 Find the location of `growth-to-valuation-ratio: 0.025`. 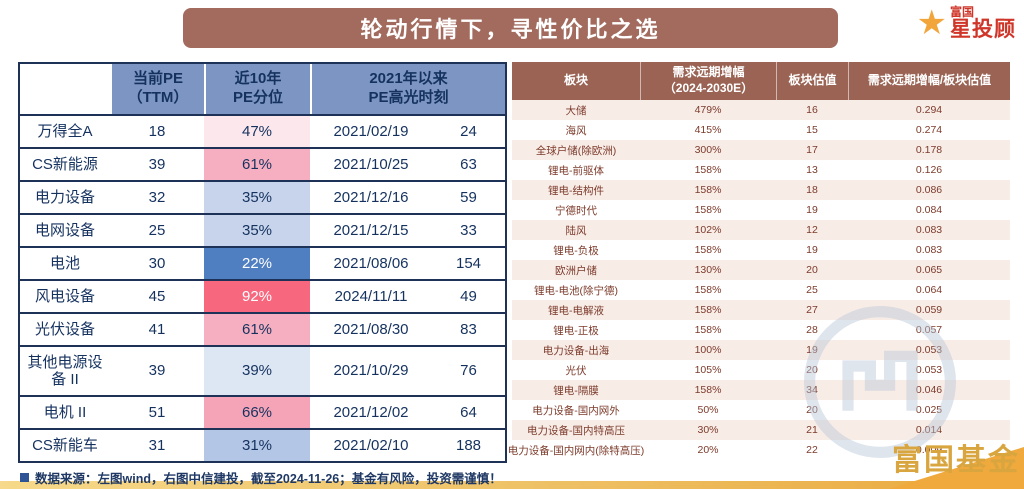

growth-to-valuation-ratio: 0.025 is located at coordinates (929, 410).